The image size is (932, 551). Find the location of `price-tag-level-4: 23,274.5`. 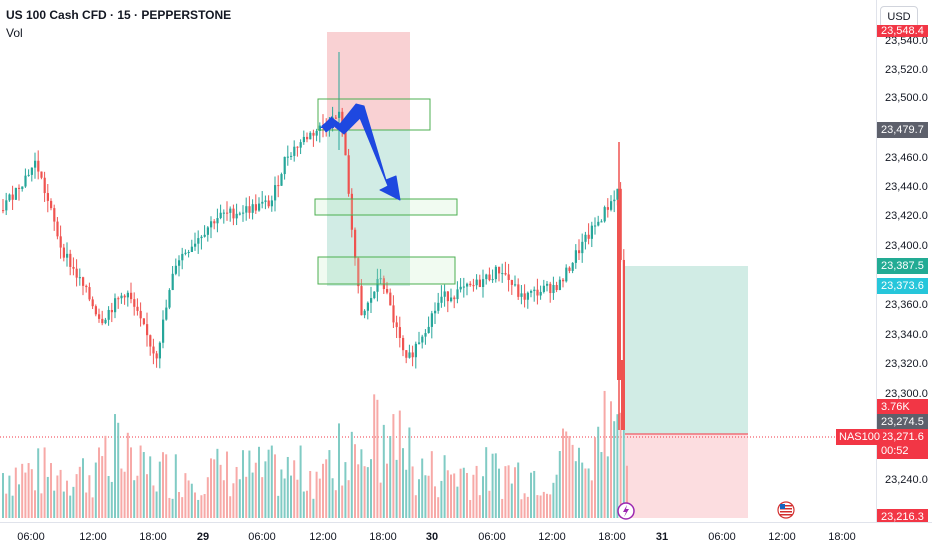

price-tag-level-4: 23,274.5 is located at coordinates (902, 422).